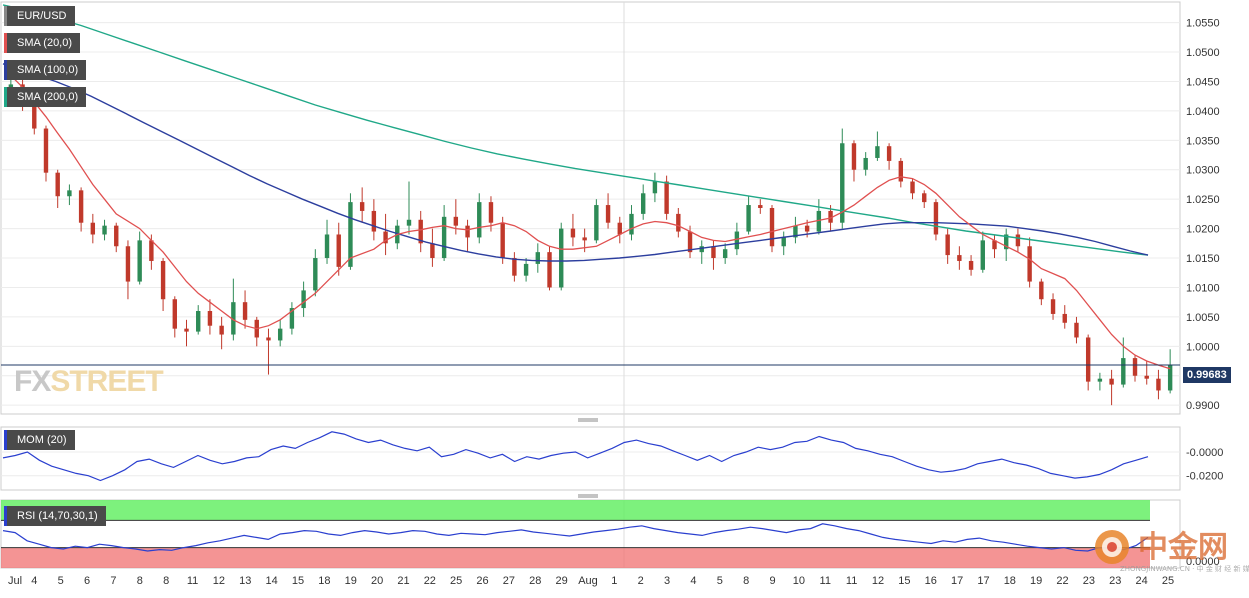  What do you see at coordinates (1183, 547) in the screenshot?
I see `logo-text: 中金网` at bounding box center [1183, 547].